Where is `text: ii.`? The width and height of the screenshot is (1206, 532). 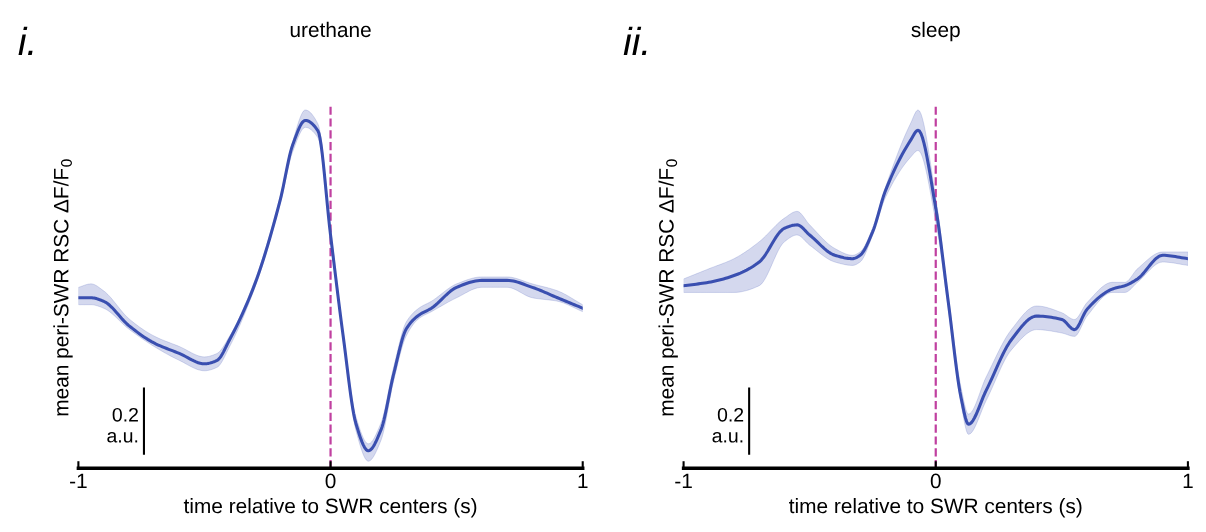
text: ii. is located at coordinates (635, 40).